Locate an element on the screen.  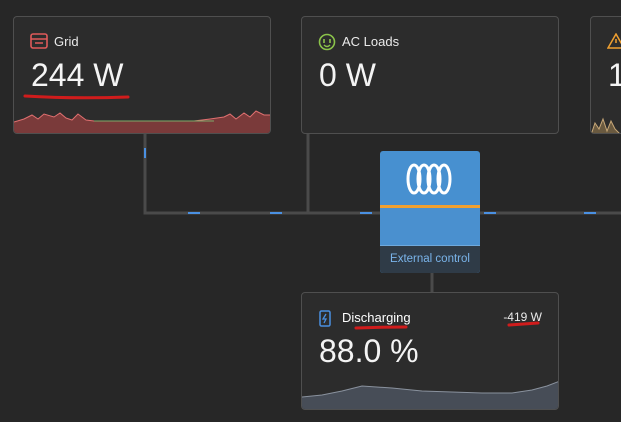
battery-soc: 88.0 % is located at coordinates (369, 351).